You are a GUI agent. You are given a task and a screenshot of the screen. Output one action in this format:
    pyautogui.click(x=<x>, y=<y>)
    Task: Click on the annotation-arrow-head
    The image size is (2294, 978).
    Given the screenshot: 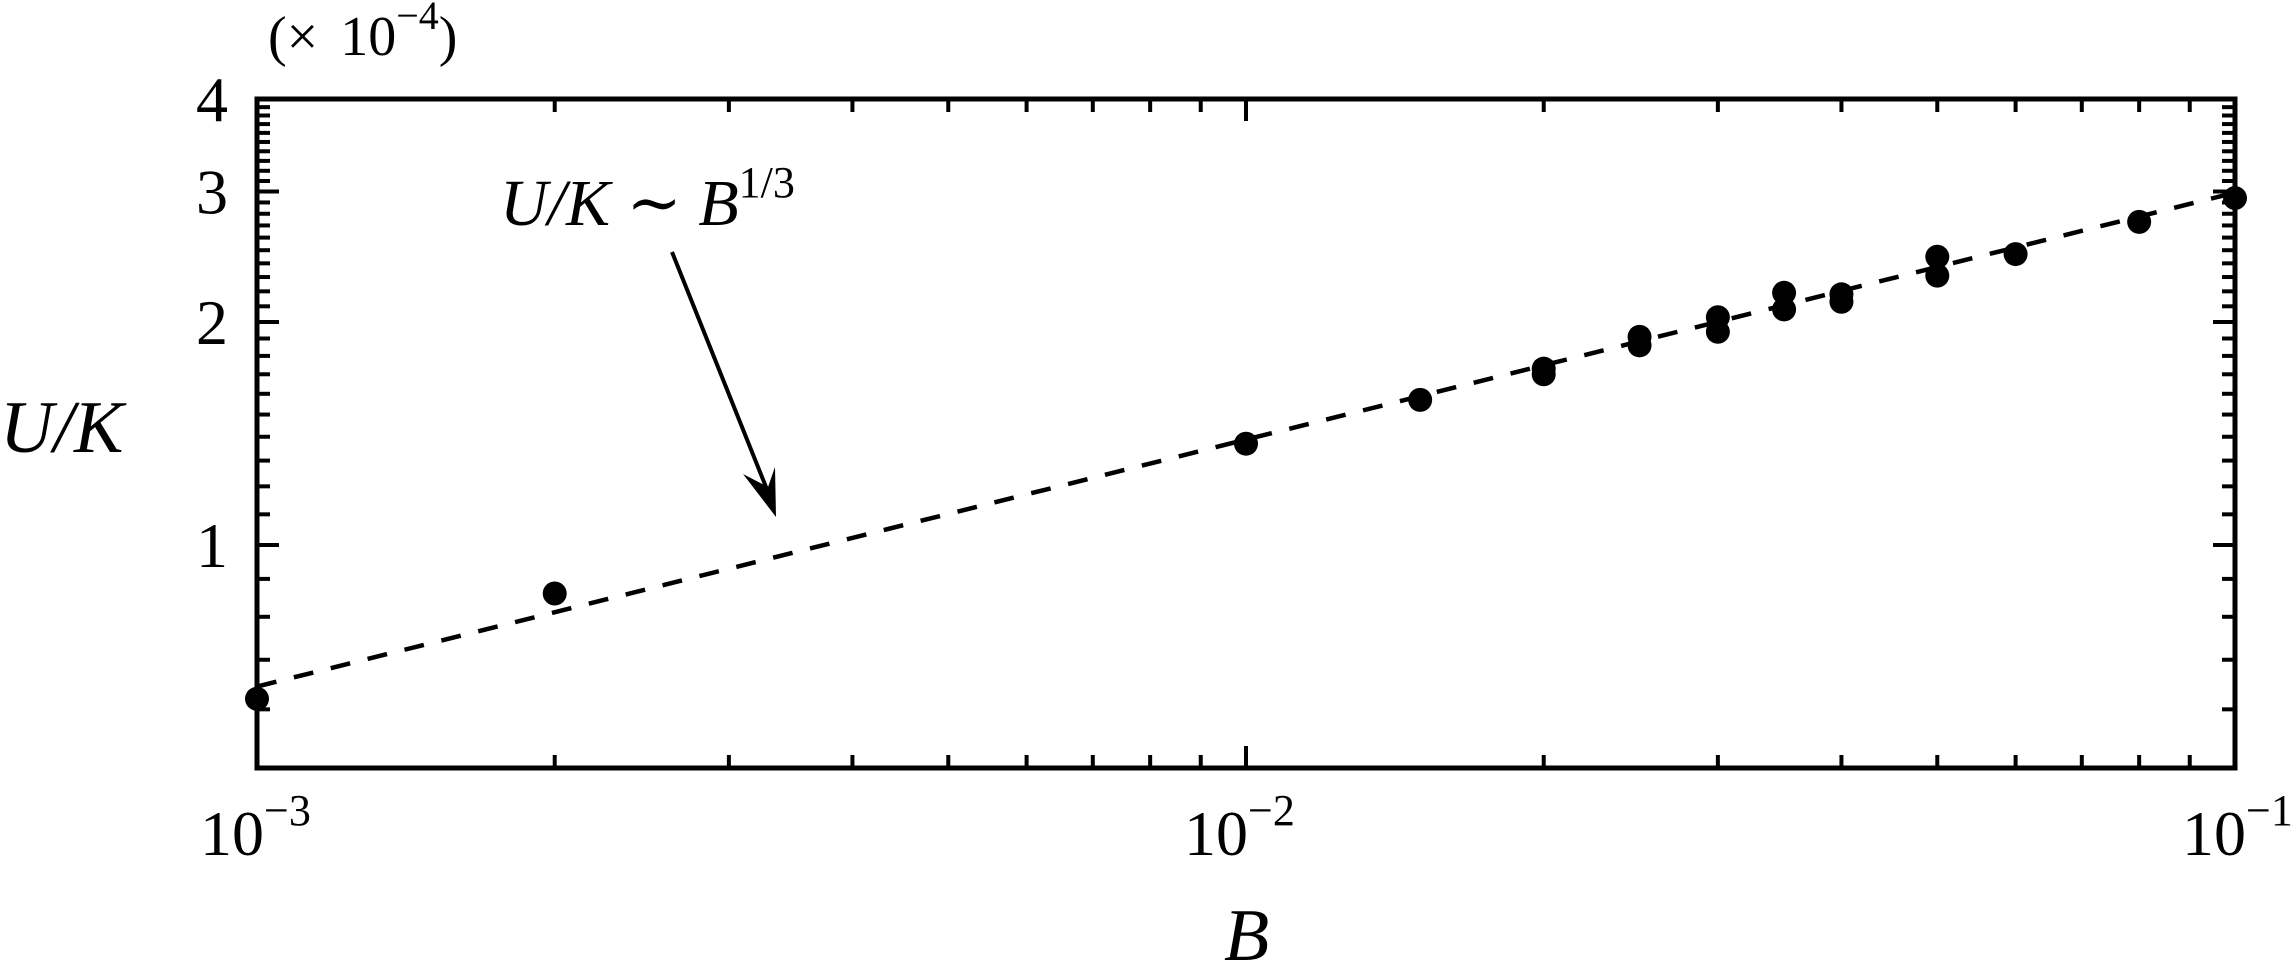 What is the action you would take?
    pyautogui.click(x=759, y=492)
    